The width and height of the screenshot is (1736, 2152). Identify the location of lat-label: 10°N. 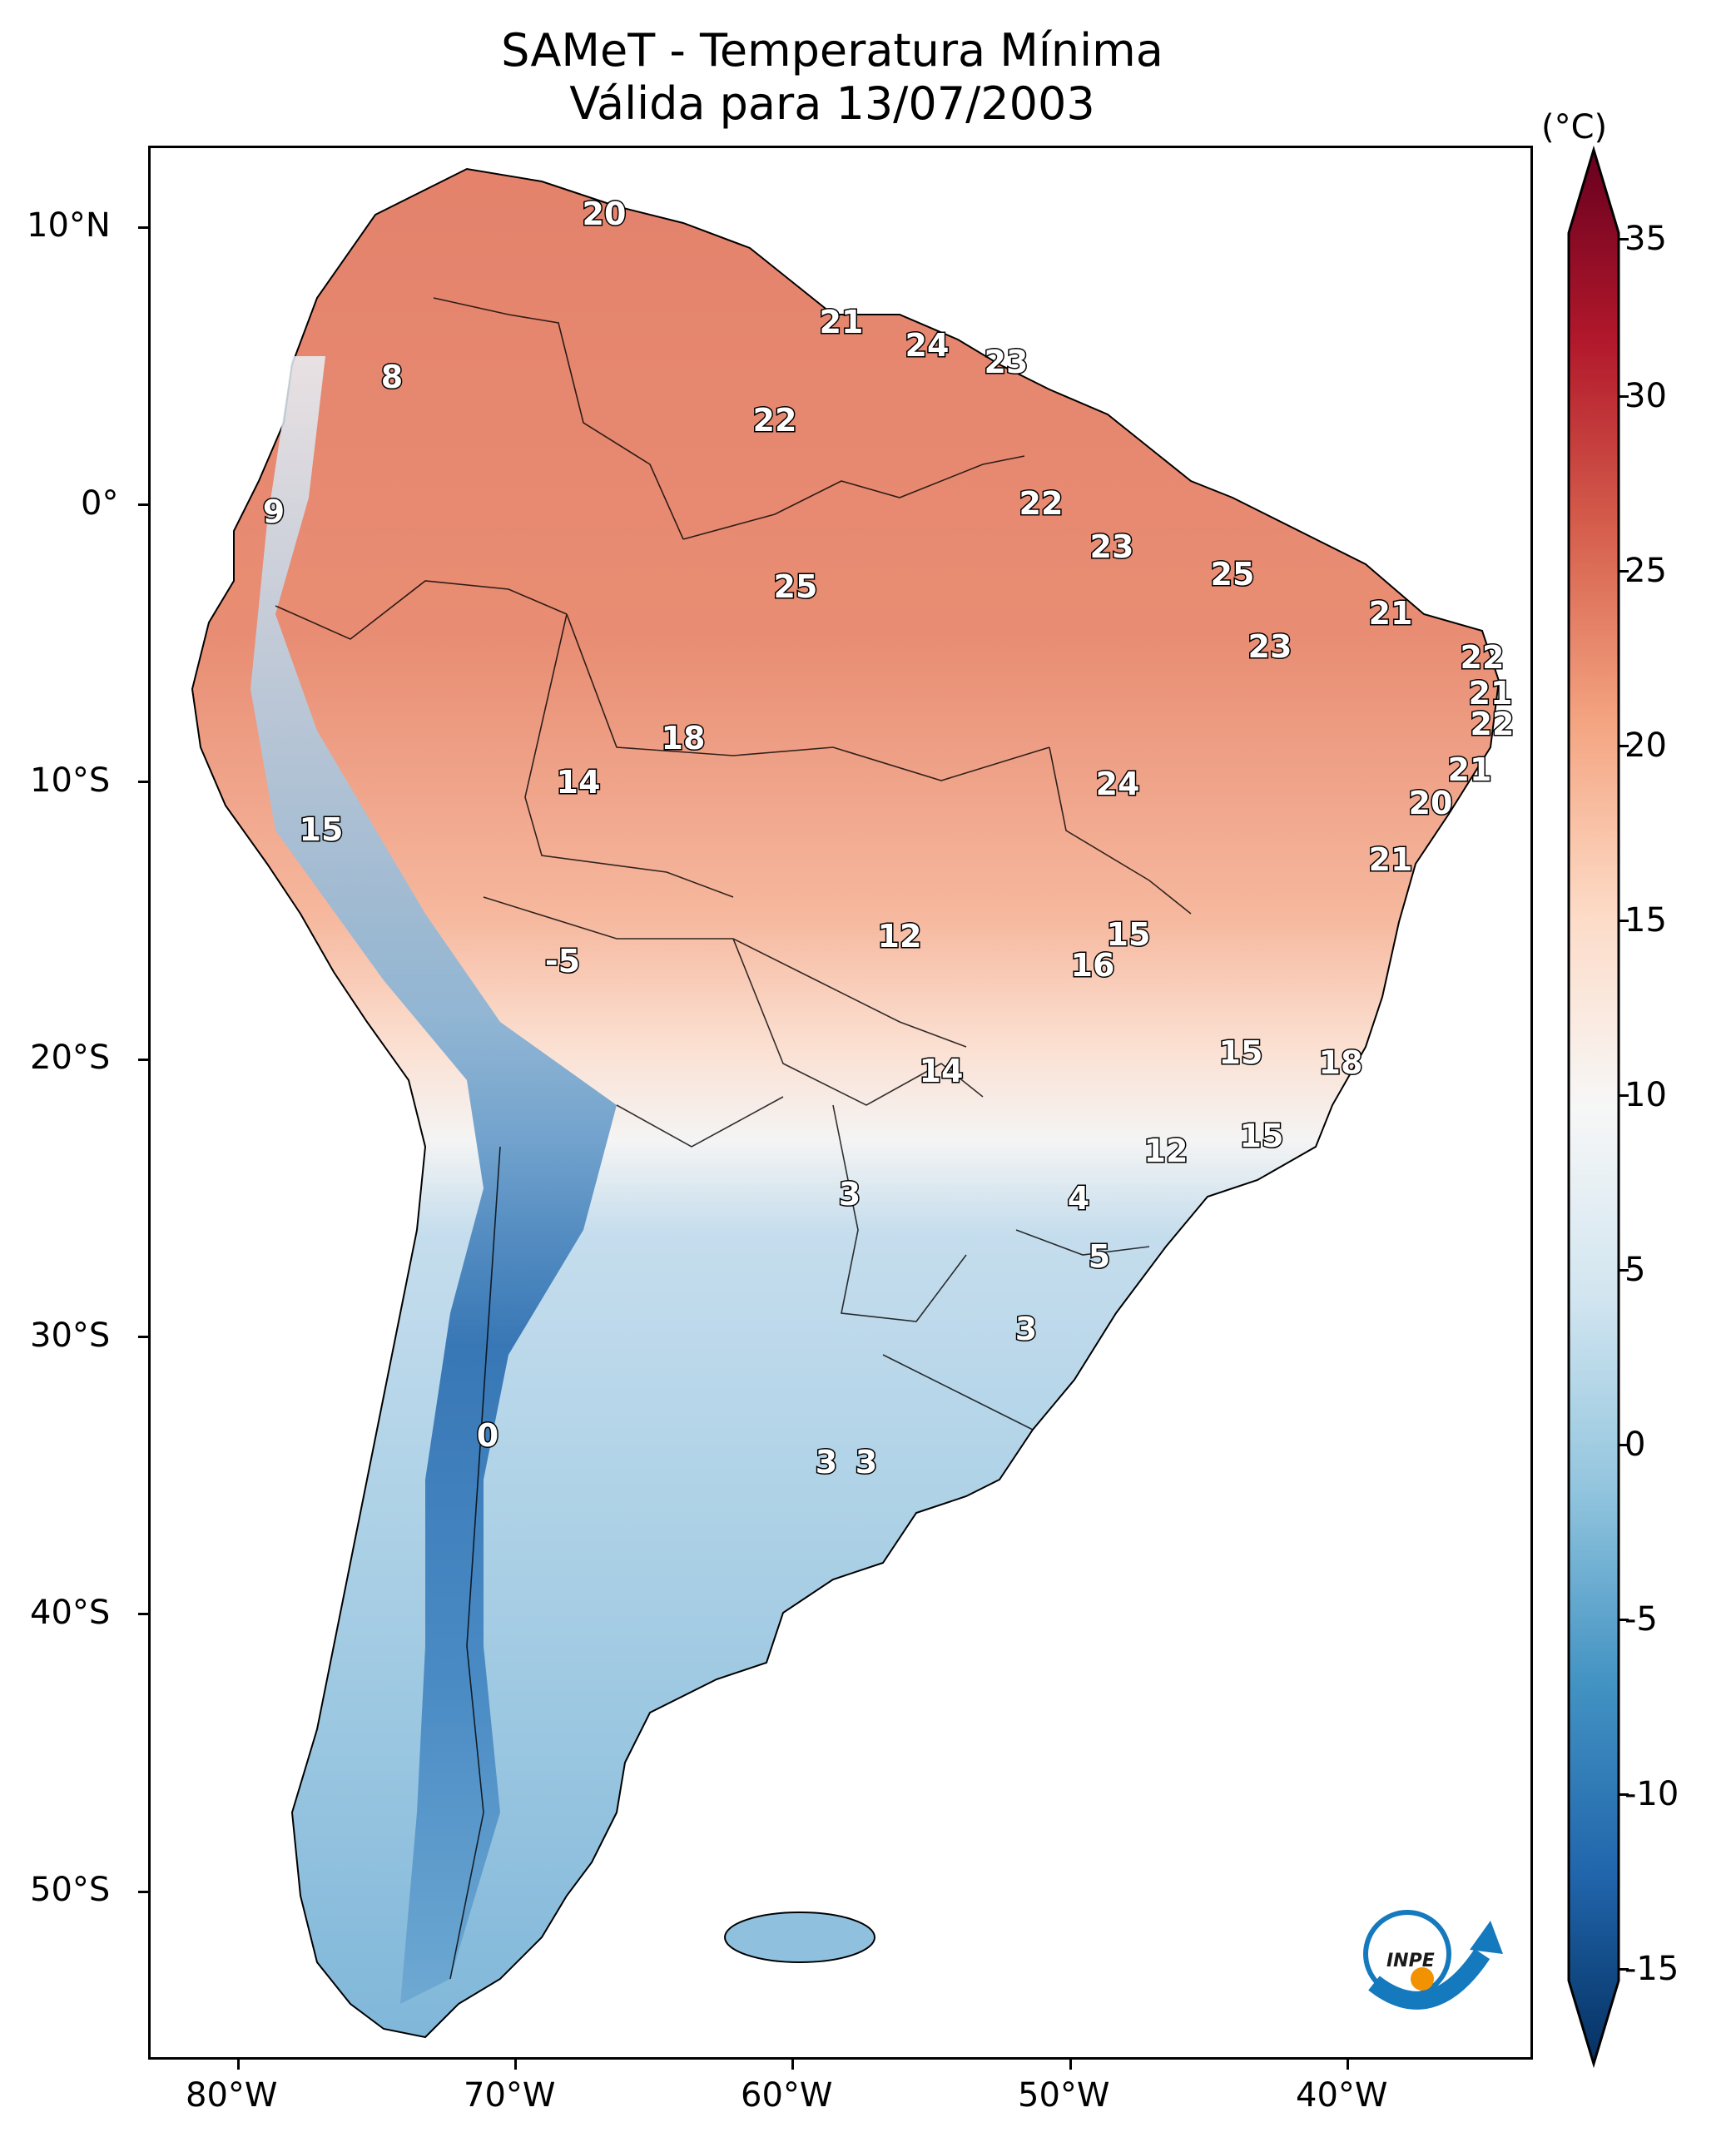
(69, 225).